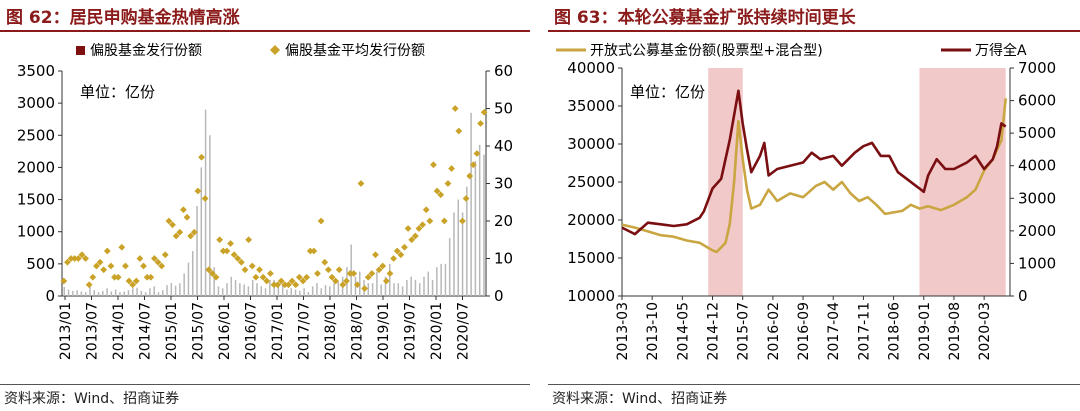 The image size is (1080, 411). Describe the element at coordinates (1037, 263) in the screenshot. I see `right-y-tick-label: 1000` at that location.